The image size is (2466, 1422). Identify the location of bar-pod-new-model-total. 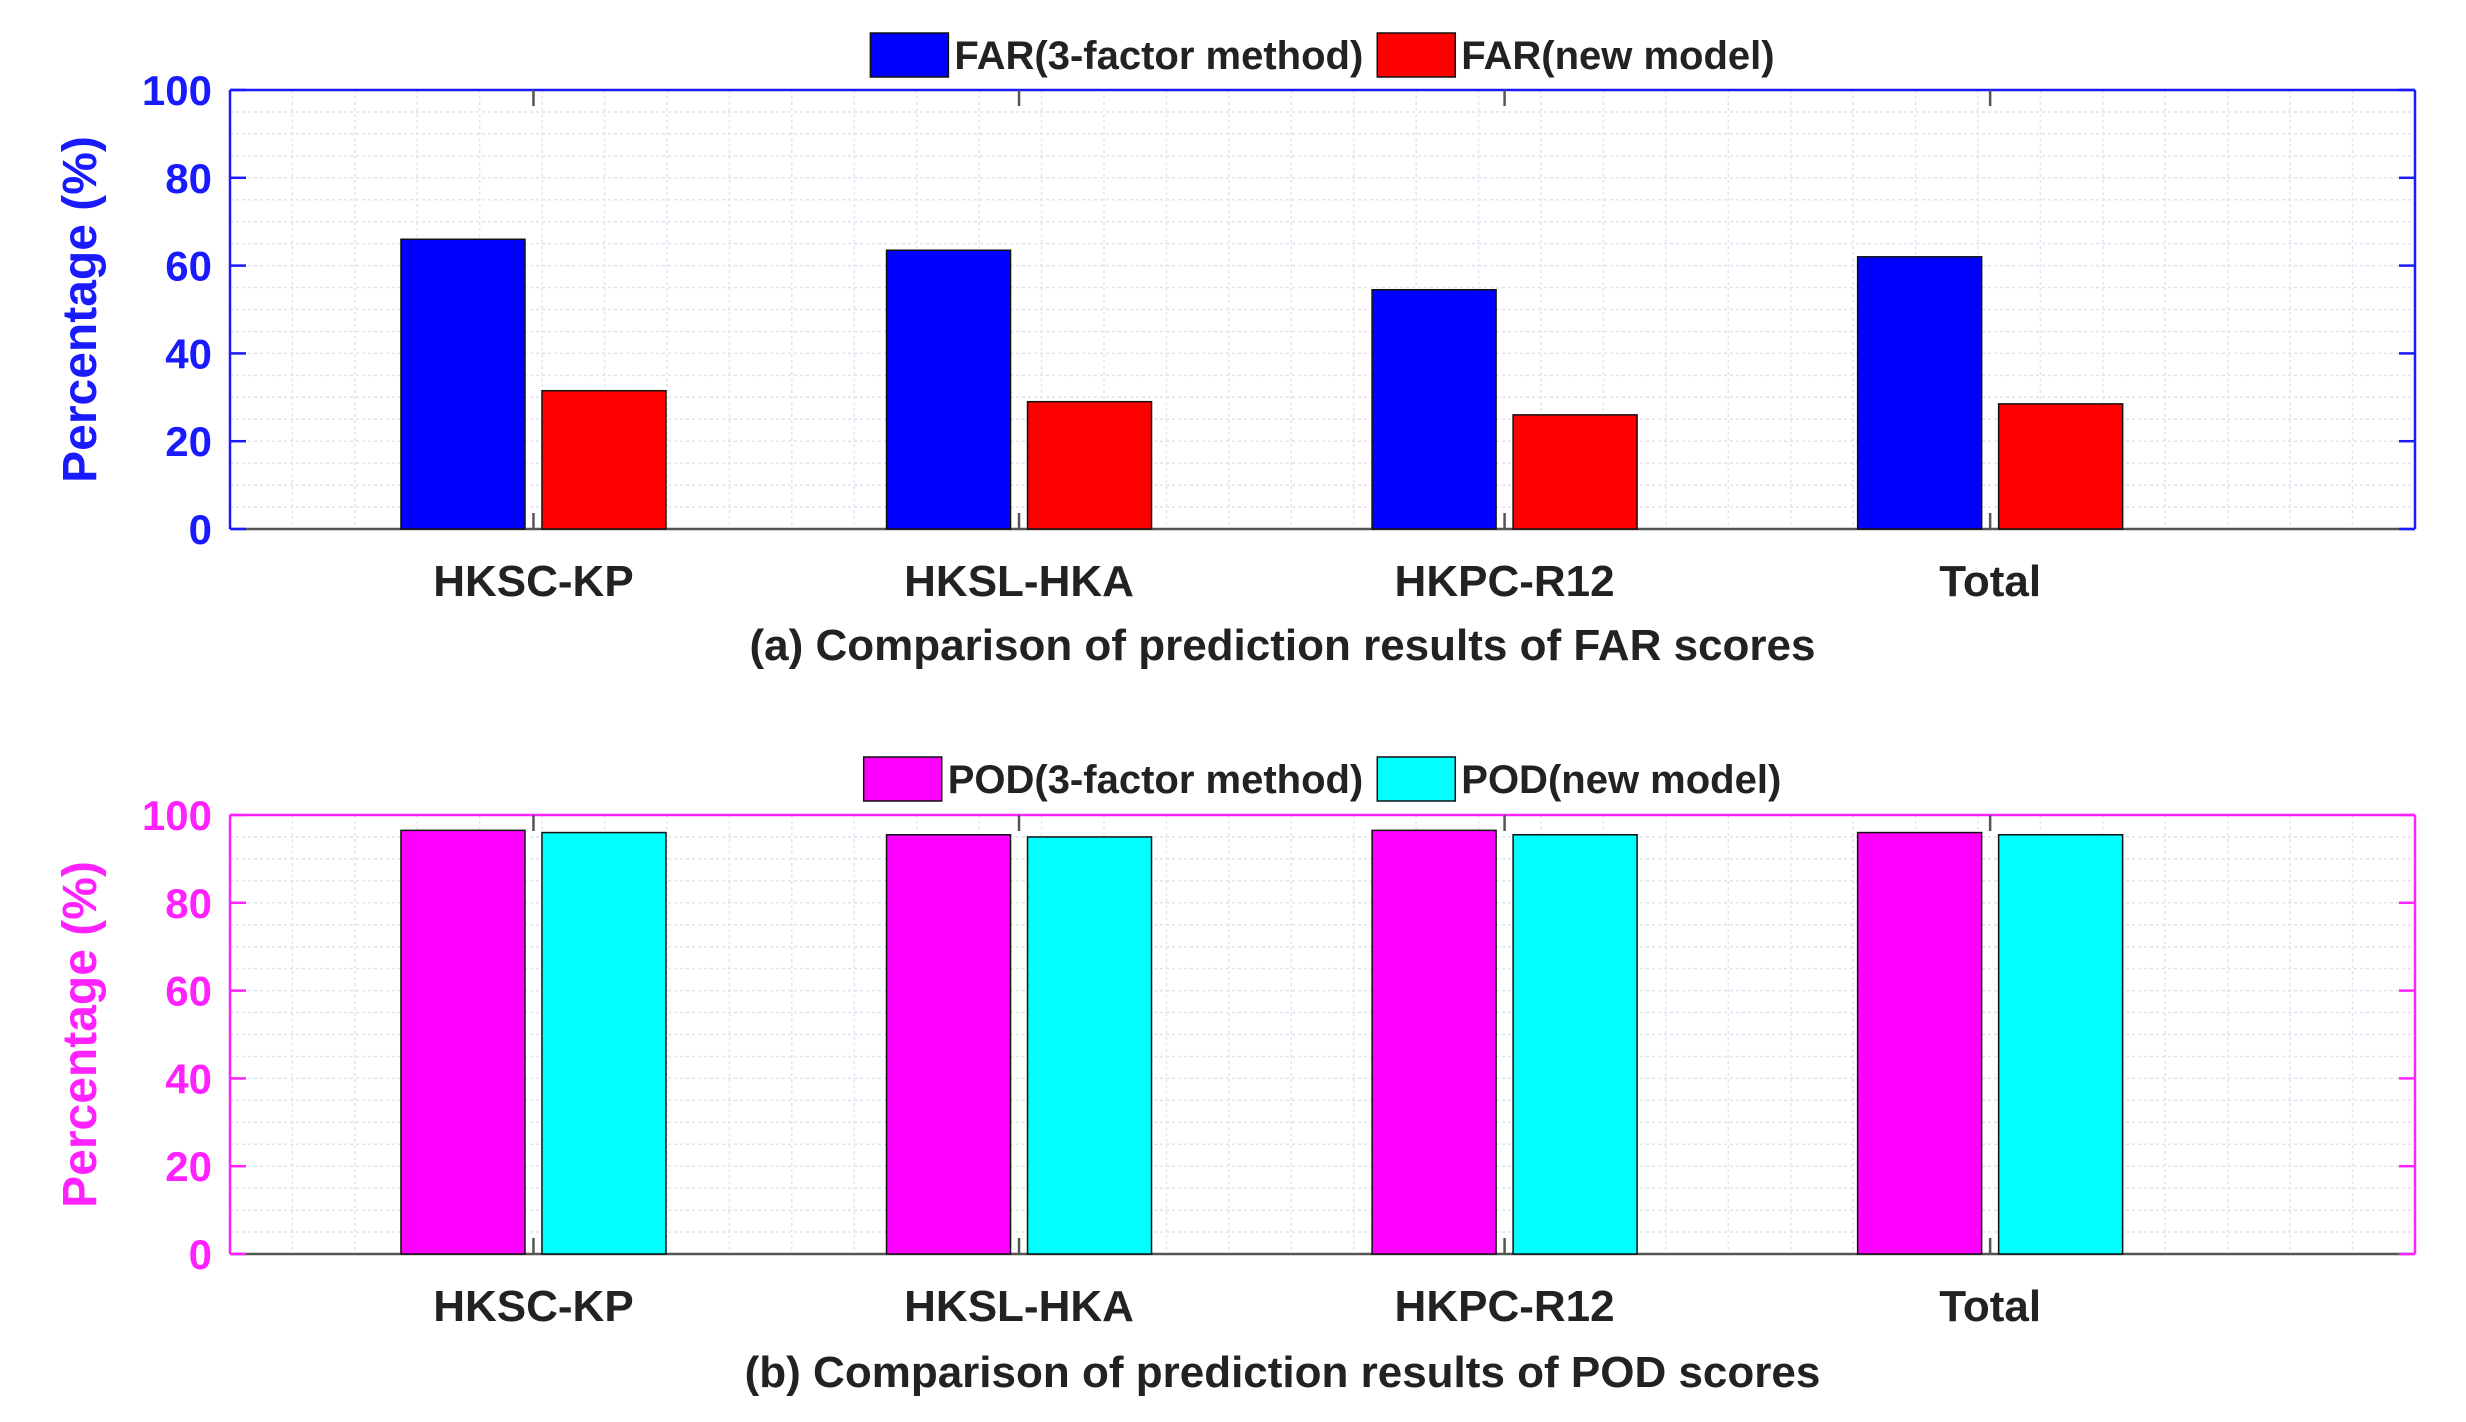
(2060, 1044).